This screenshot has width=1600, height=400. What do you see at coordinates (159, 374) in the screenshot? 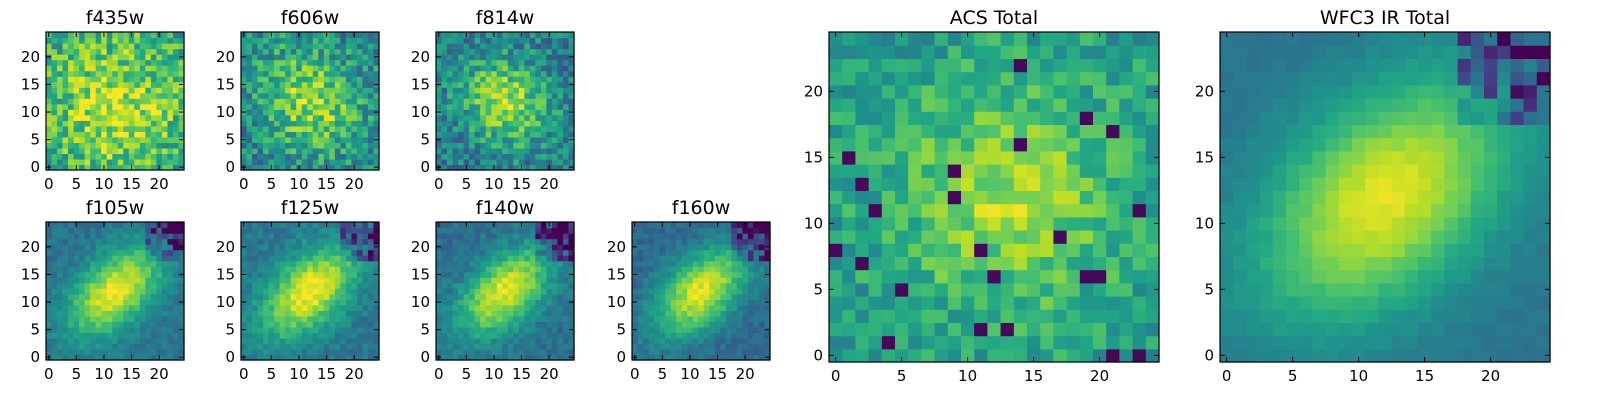
I see `x-tick-label: 20` at bounding box center [159, 374].